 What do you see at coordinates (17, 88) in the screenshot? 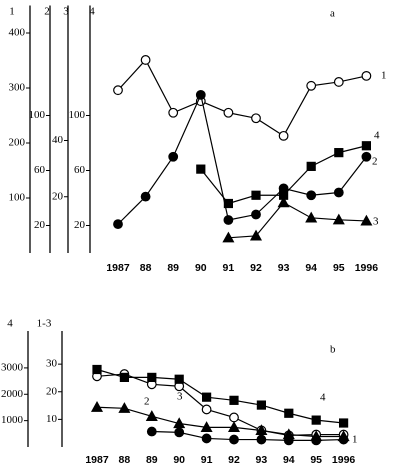
I see `y-tick-label: 300` at bounding box center [17, 88].